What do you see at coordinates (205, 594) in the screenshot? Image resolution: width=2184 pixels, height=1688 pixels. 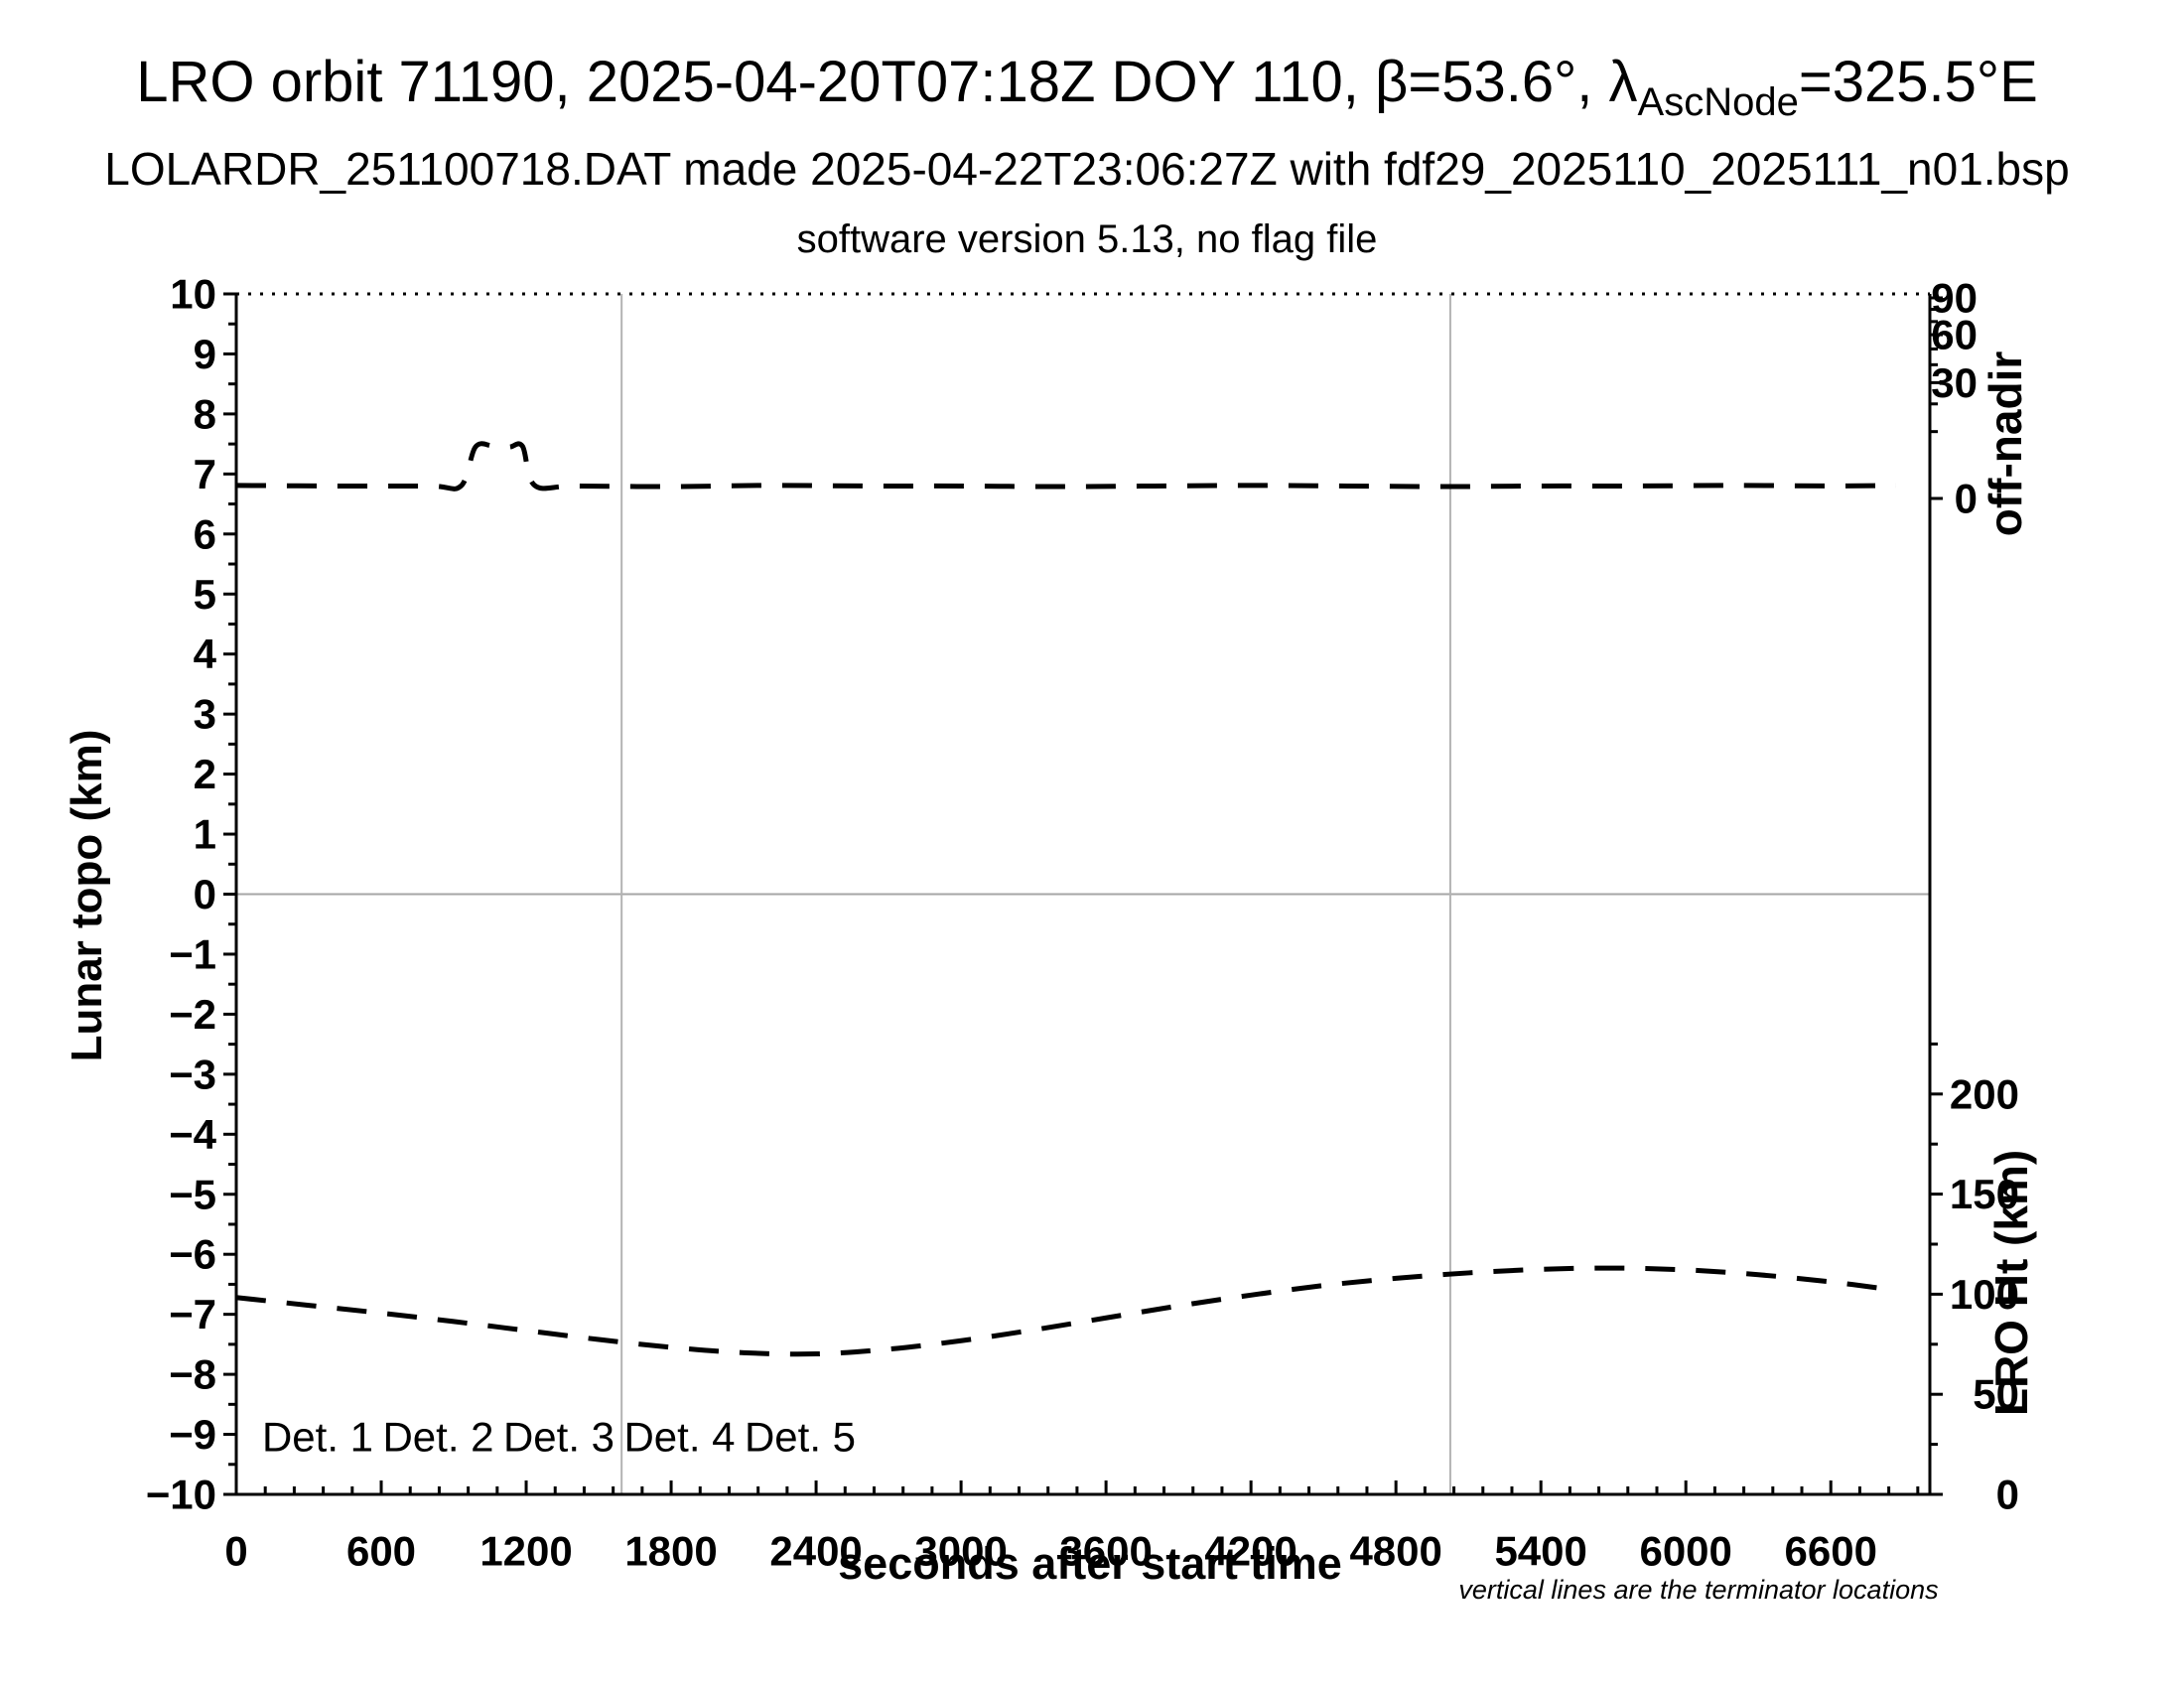 I see `y-left-tick-label: 5` at bounding box center [205, 594].